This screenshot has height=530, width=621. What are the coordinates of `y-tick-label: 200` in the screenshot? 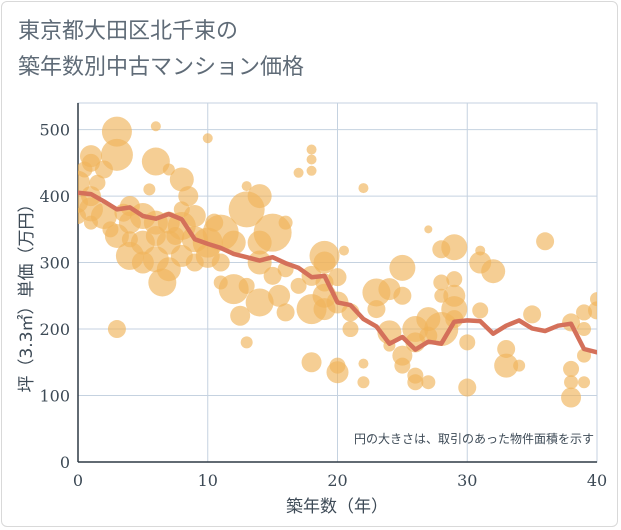 It's located at (54, 329).